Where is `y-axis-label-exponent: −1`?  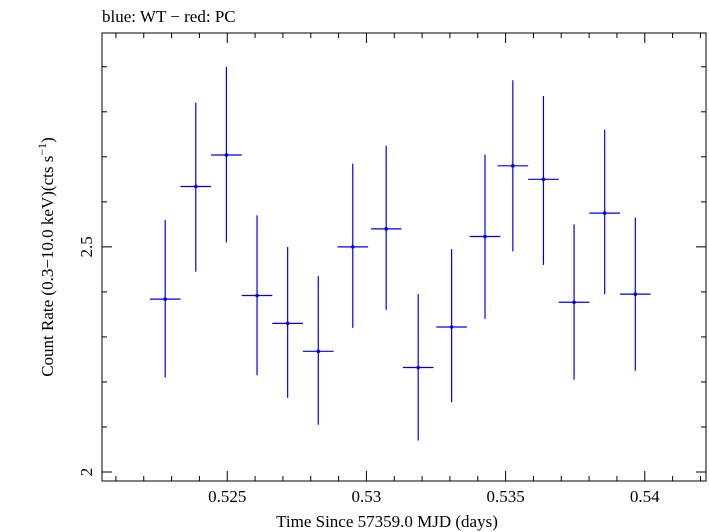
y-axis-label-exponent: −1 is located at coordinates (42, 149).